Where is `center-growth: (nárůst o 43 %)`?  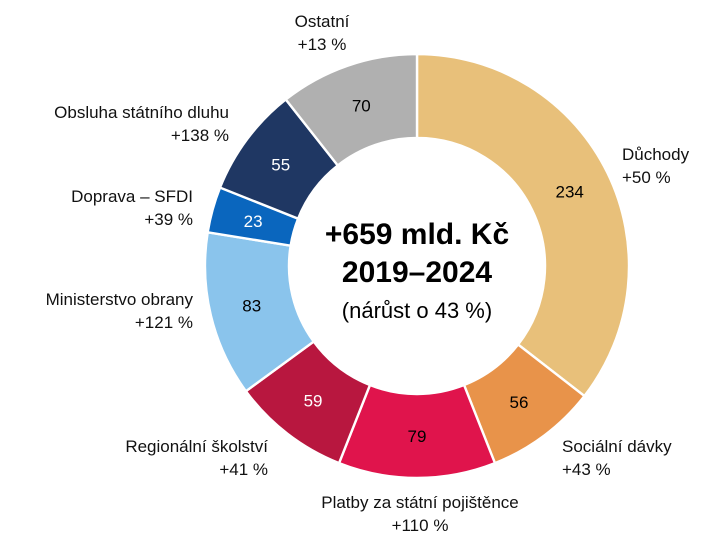
center-growth: (nárůst o 43 %) is located at coordinates (417, 310).